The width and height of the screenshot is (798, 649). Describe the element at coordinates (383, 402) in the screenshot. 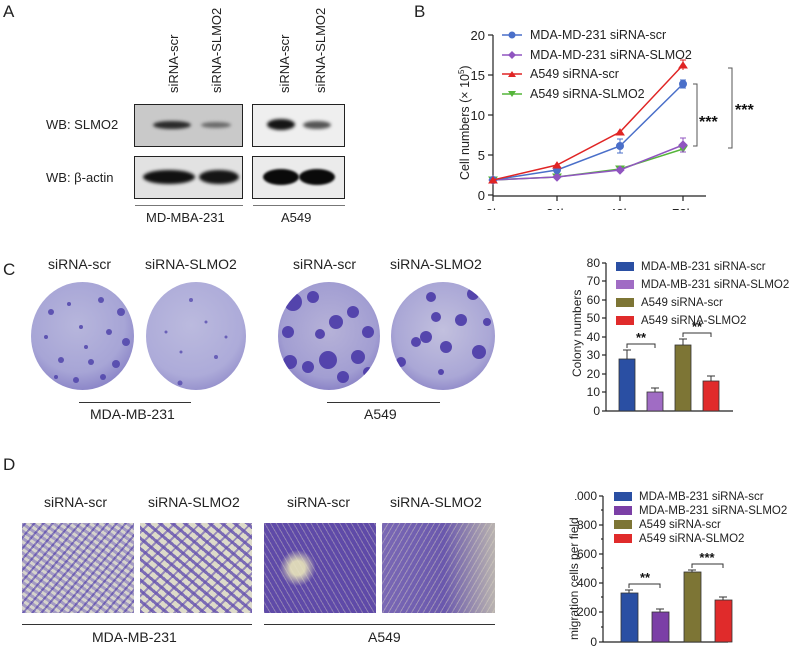

I see `colony-divider-a549` at that location.